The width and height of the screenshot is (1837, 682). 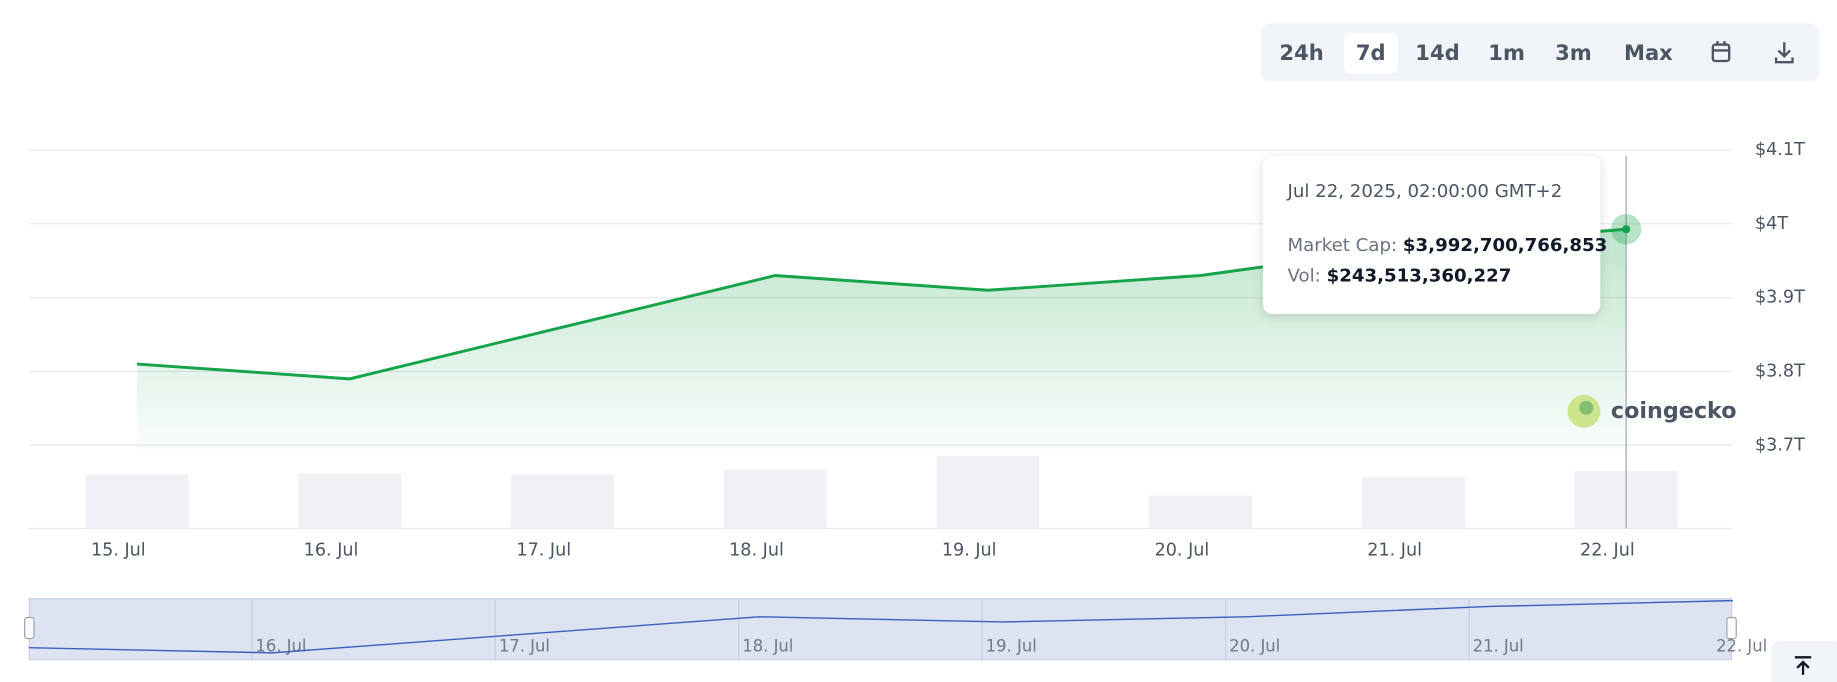 What do you see at coordinates (1586, 407) in the screenshot?
I see `watermark-logo-eye` at bounding box center [1586, 407].